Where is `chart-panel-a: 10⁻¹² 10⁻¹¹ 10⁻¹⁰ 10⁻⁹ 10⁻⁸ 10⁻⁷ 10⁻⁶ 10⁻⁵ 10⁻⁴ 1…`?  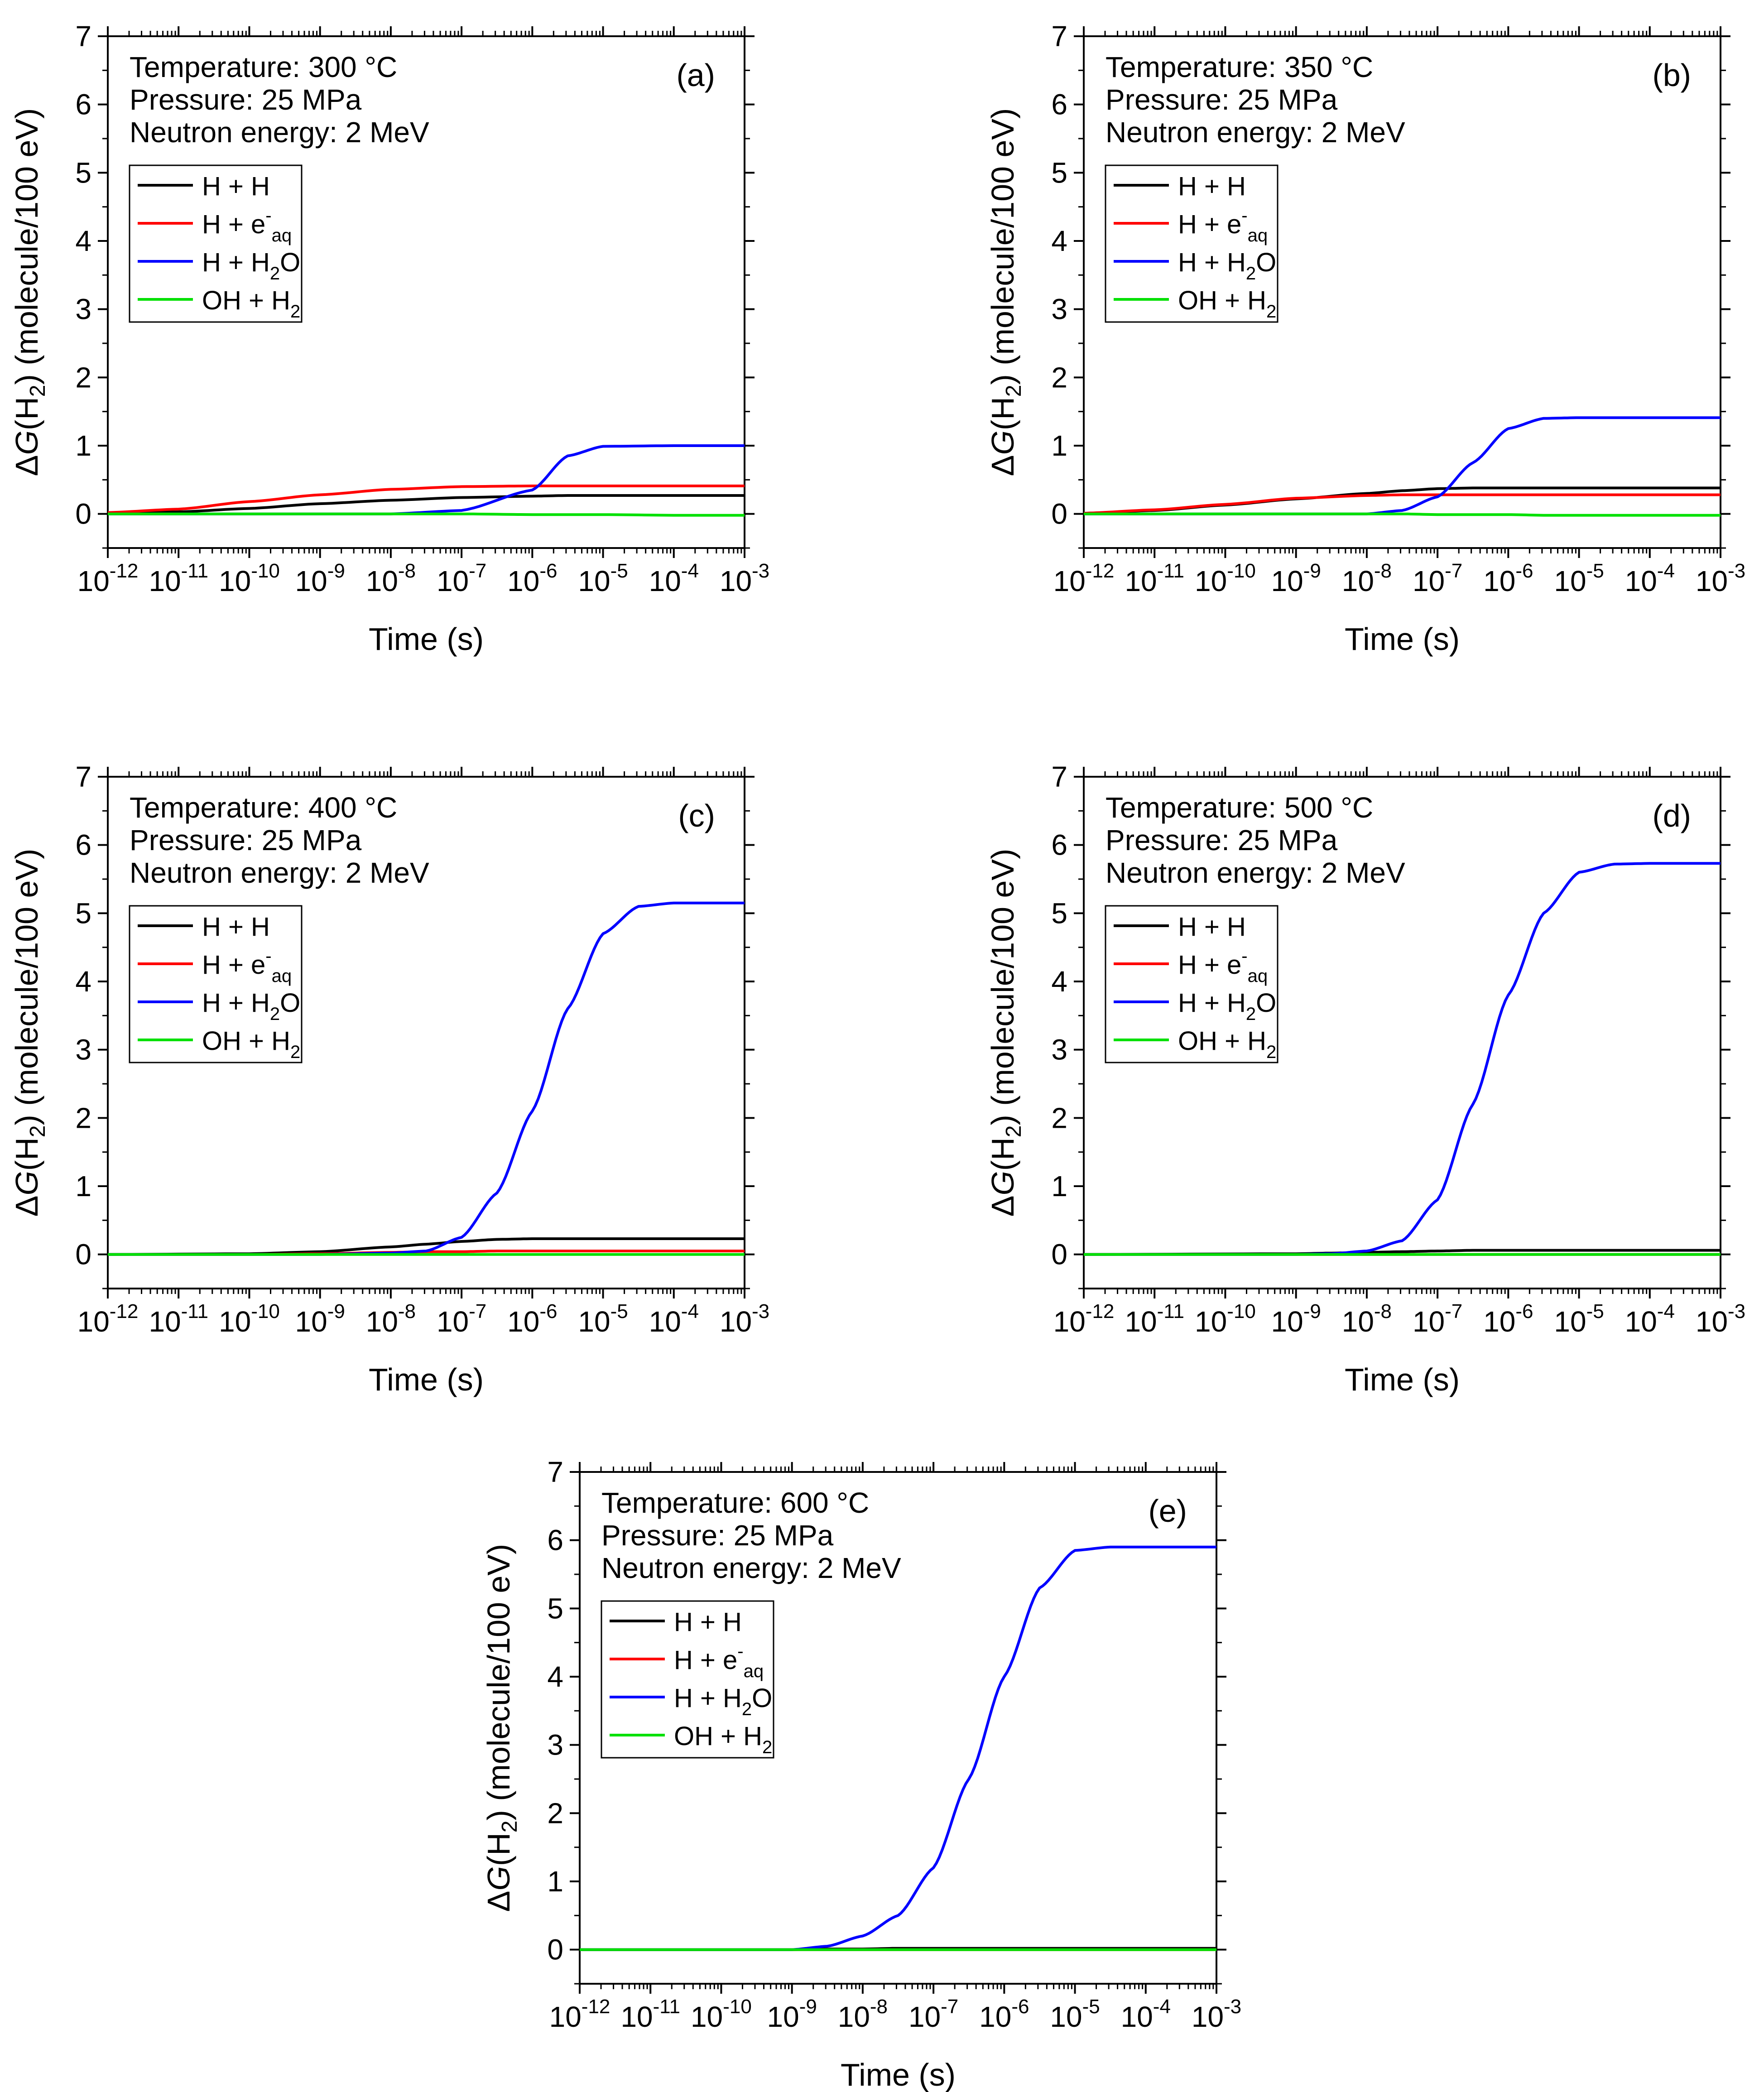 chart-panel-a: 10⁻¹² 10⁻¹¹ 10⁻¹⁰ 10⁻⁹ 10⁻⁸ 10⁻⁷ 10⁻⁶ 10⁻⁵ 10⁻⁴ 1… is located at coordinates (389, 339).